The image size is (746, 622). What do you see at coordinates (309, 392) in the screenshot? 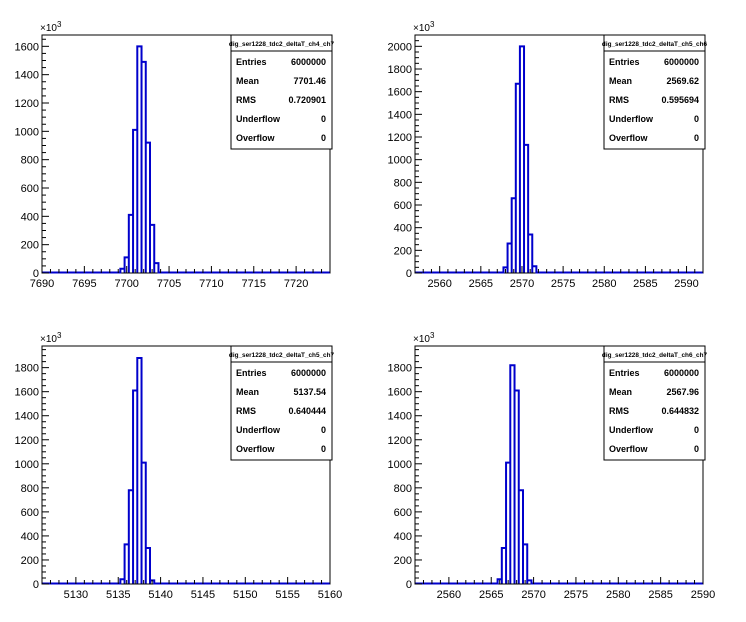
I see `stats-value: 5137.54` at bounding box center [309, 392].